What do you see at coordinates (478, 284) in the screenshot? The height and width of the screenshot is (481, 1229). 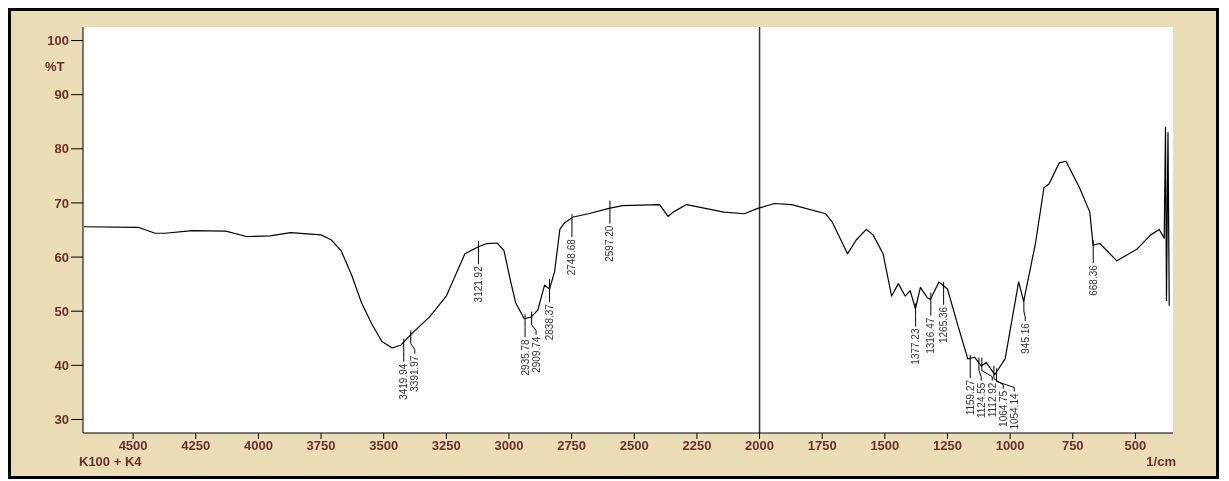 I see `annotation: 3121.92` at bounding box center [478, 284].